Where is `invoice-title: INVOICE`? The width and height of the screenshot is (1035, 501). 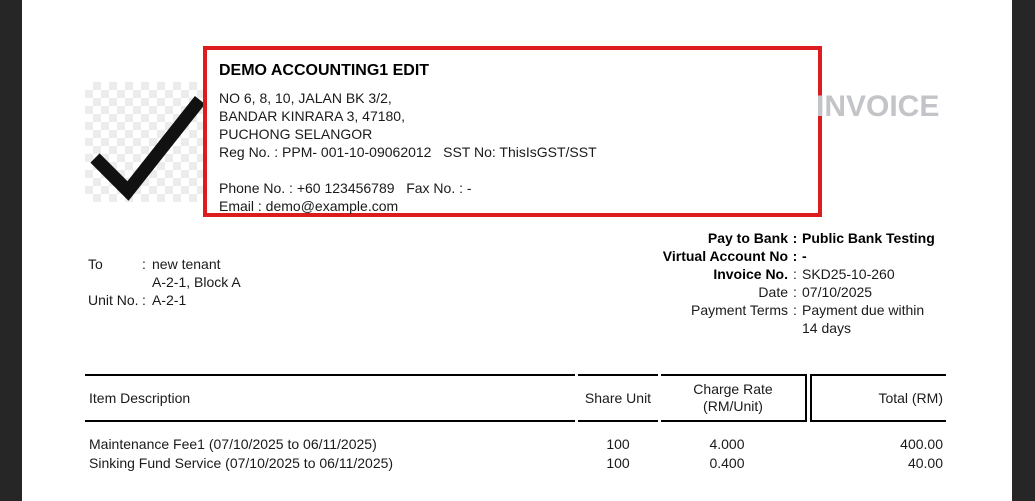
invoice-title: INVOICE is located at coordinates (878, 106).